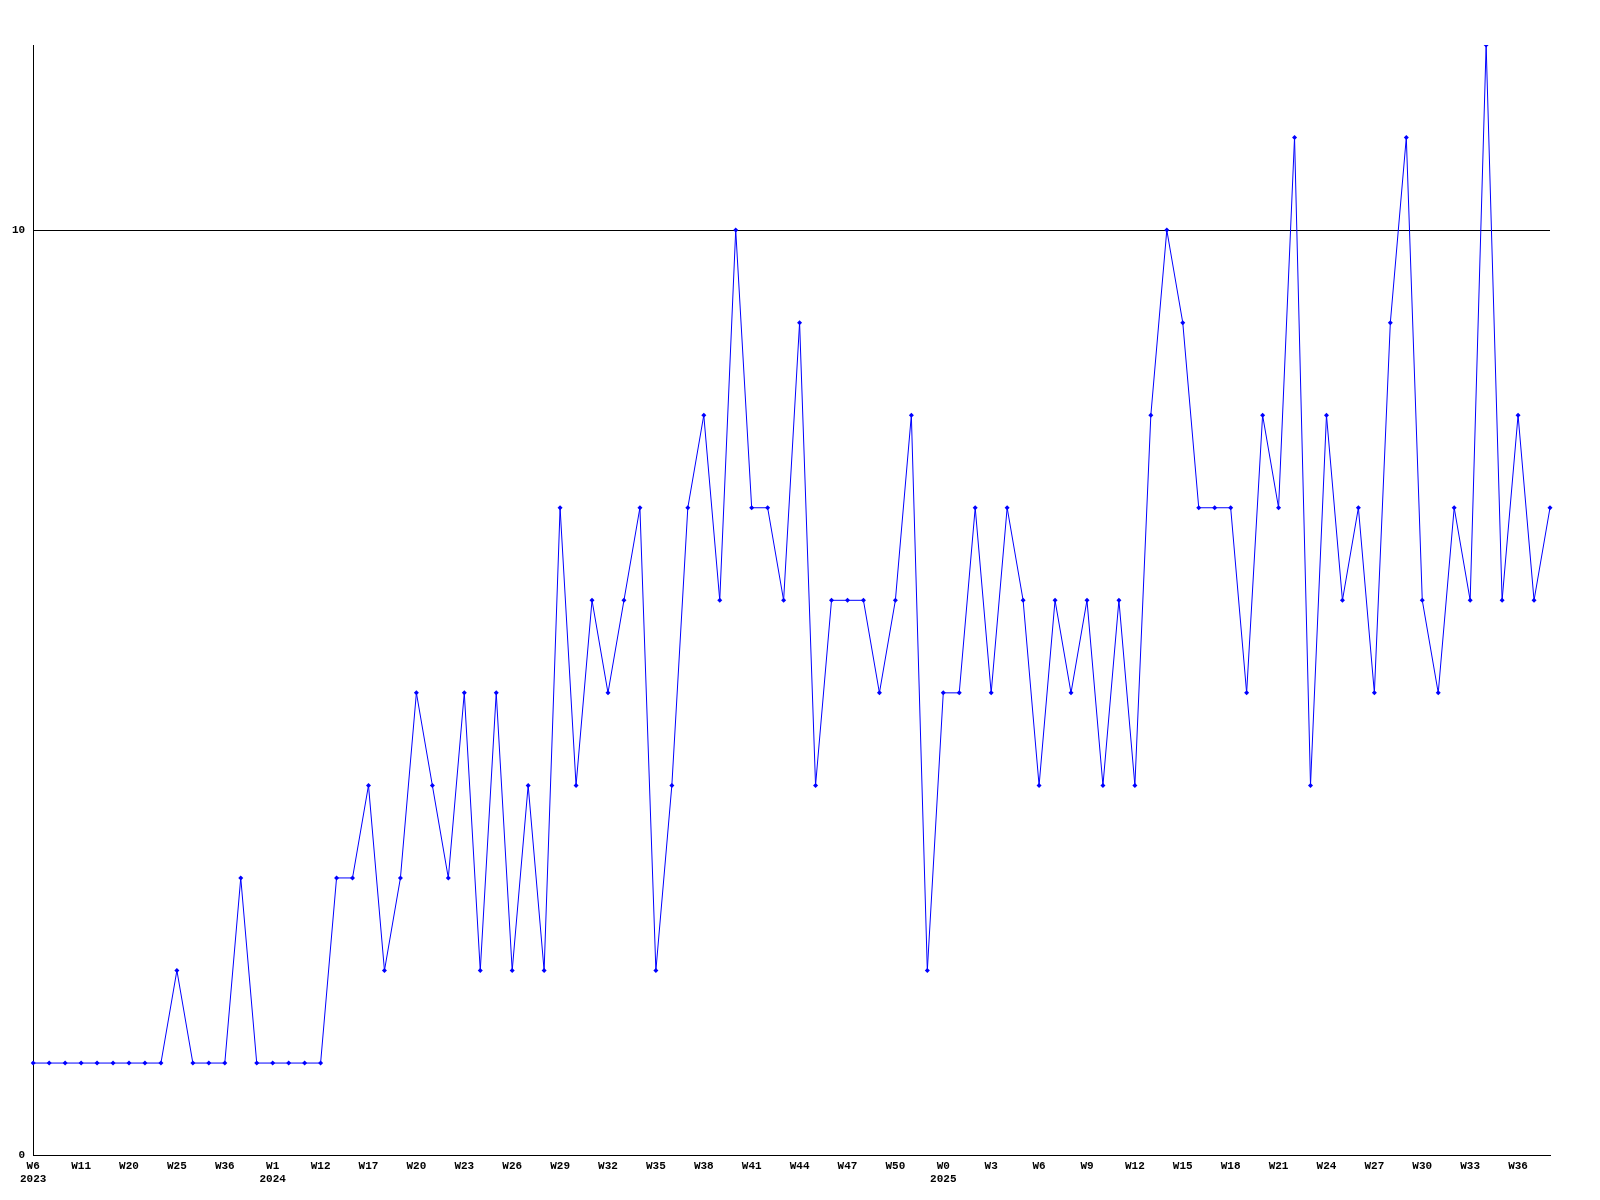 The image size is (1600, 1200). I want to click on x-tick-label: W38, so click(704, 1165).